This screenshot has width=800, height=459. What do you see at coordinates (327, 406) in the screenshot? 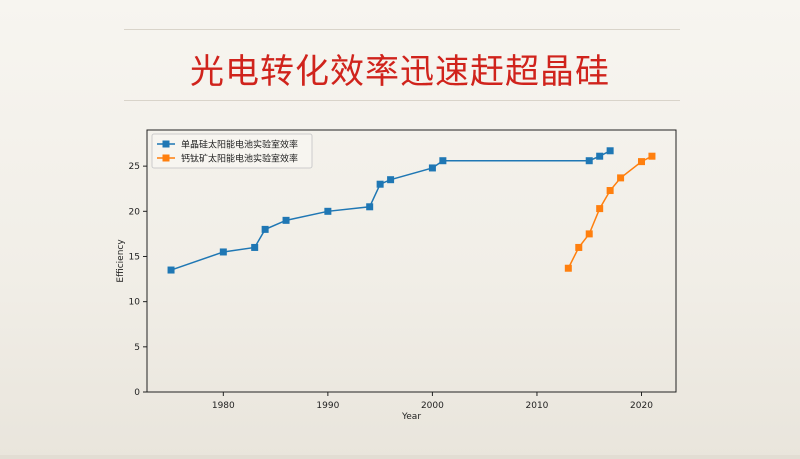
I see `x-tick-label: 1990` at bounding box center [327, 406].